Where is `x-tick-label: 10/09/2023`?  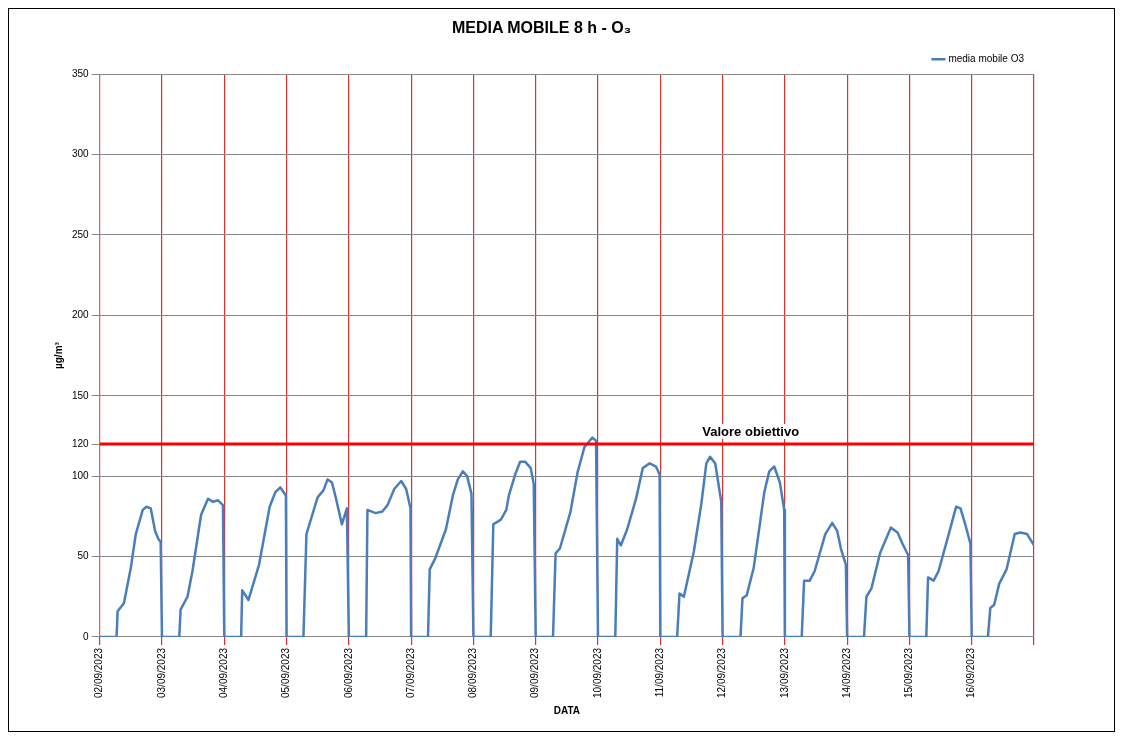 x-tick-label: 10/09/2023 is located at coordinates (597, 673).